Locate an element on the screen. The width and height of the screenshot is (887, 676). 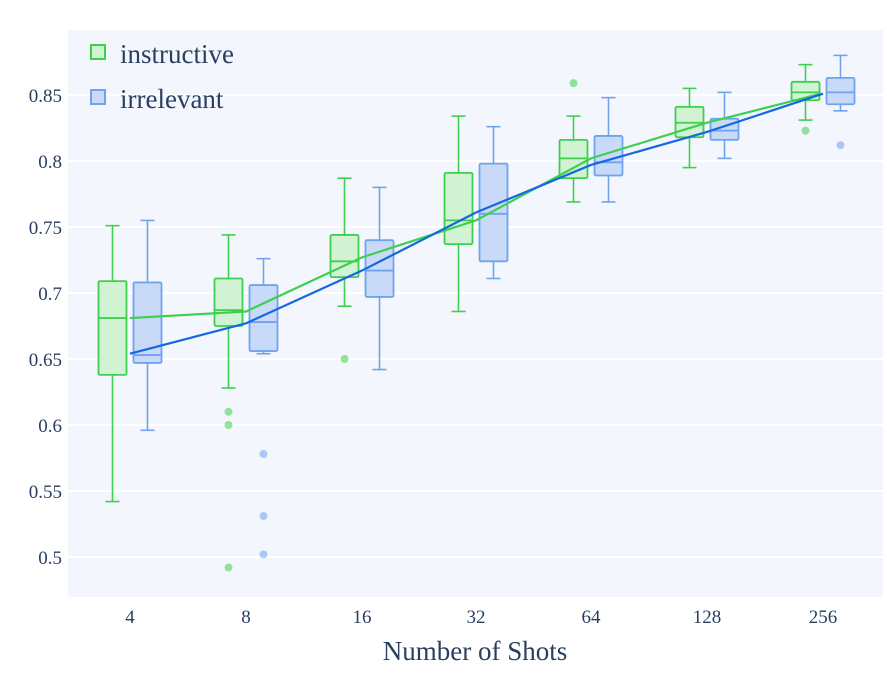
y-tick-label: 0.5 is located at coordinates (50, 558).